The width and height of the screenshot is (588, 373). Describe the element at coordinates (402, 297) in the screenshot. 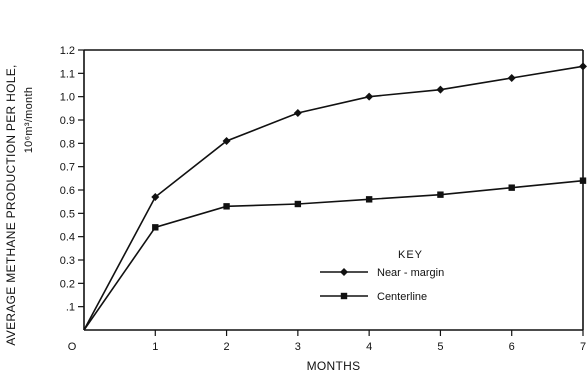

I see `legend-label: Centerline` at that location.